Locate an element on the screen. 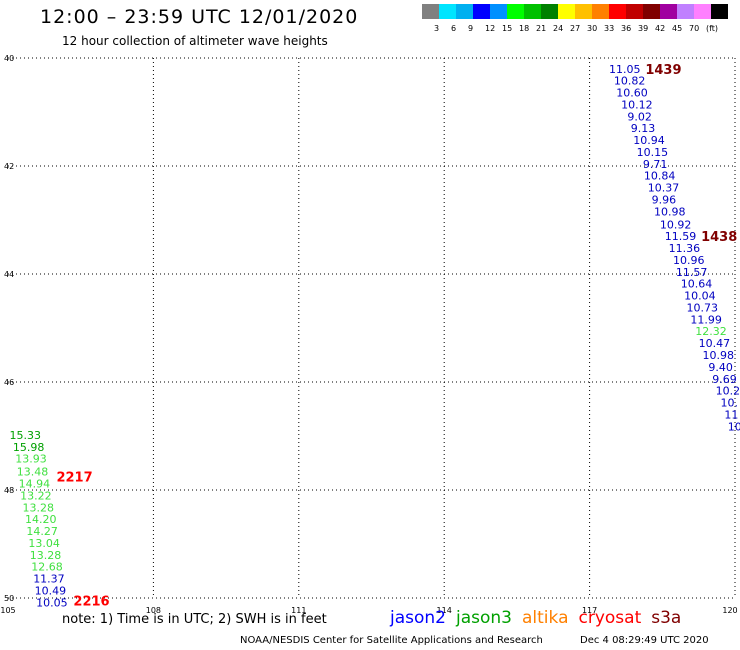 The height and width of the screenshot is (650, 740). swh-value: 11.59 is located at coordinates (681, 236).